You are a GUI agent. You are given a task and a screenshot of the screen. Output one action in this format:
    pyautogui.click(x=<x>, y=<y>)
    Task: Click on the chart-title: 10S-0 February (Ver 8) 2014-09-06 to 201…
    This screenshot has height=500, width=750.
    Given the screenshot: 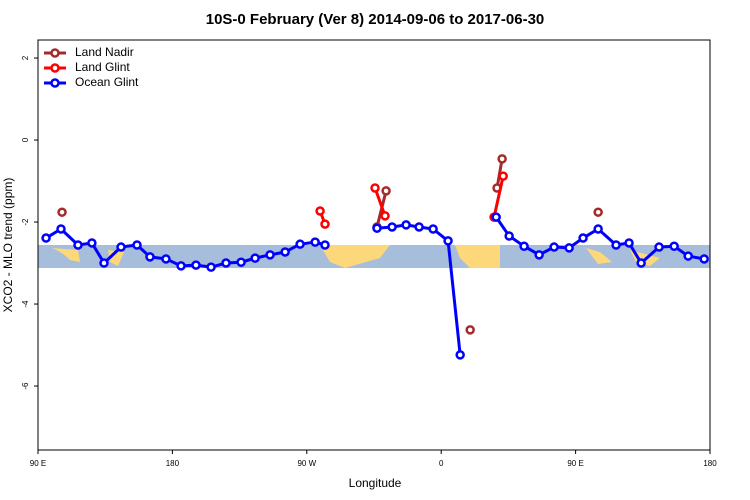 What is the action you would take?
    pyautogui.click(x=375, y=19)
    